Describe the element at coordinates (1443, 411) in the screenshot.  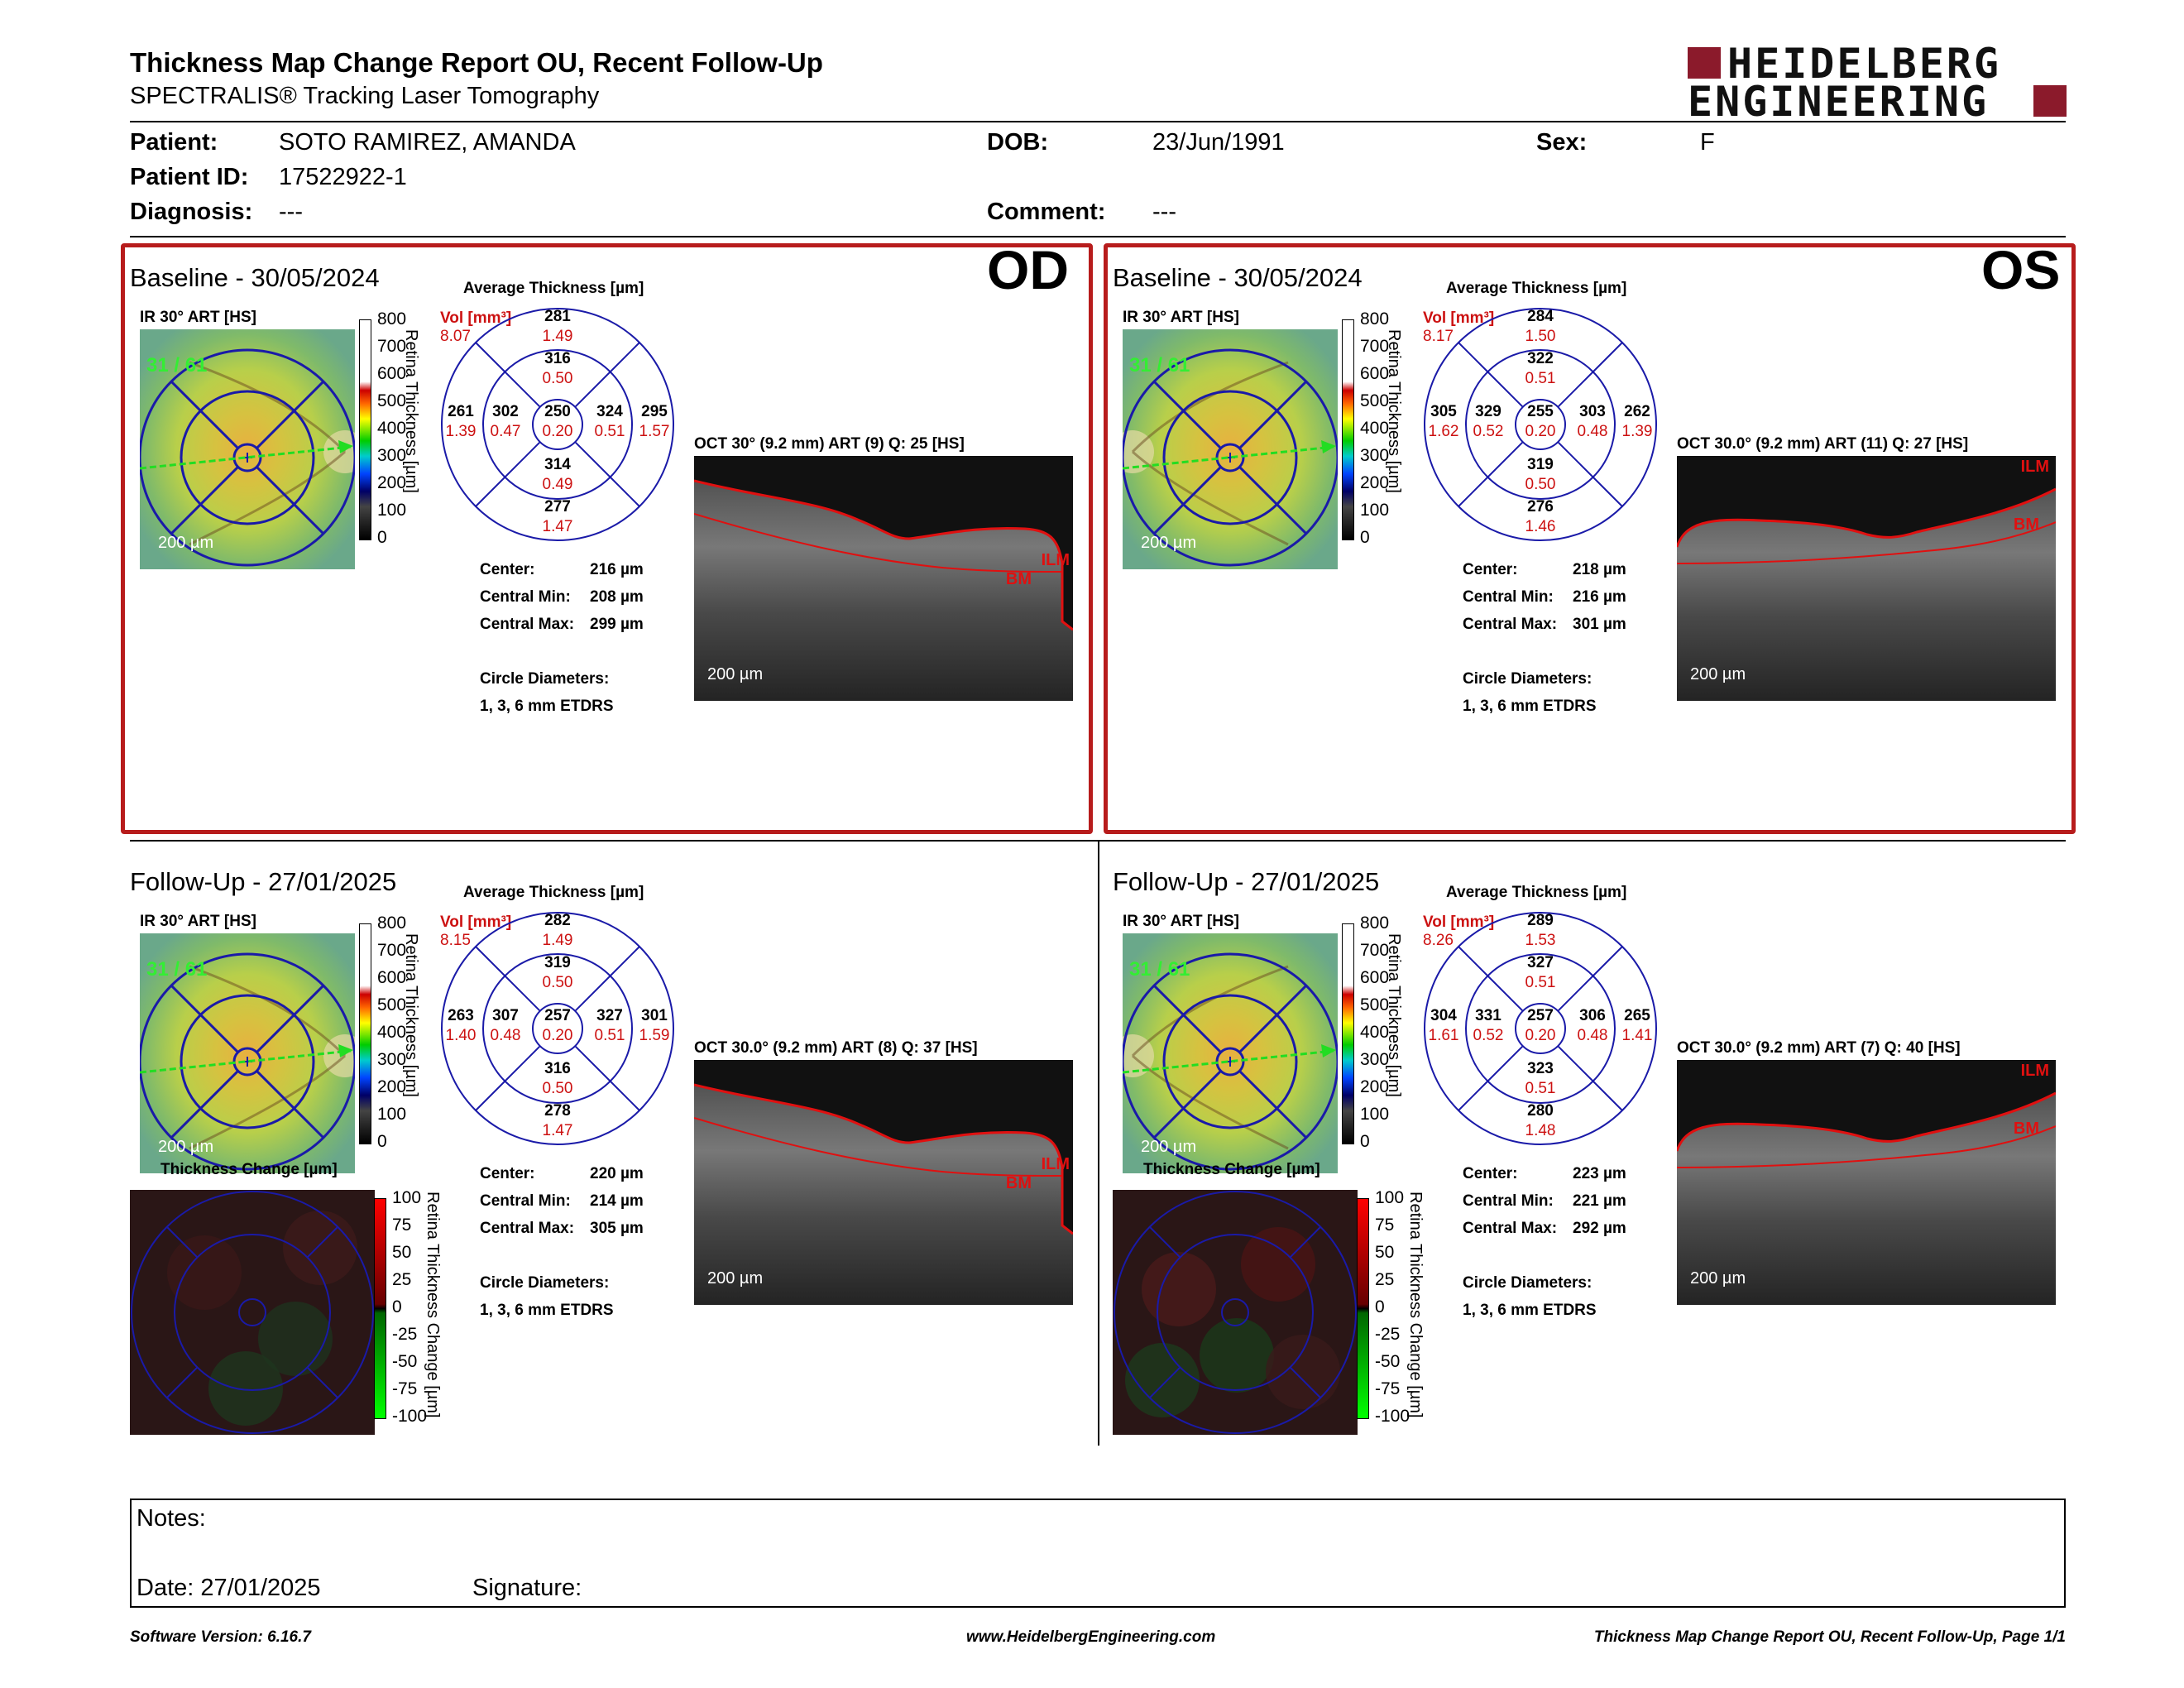
I see `sector-thickness-outer-left: 305` at that location.